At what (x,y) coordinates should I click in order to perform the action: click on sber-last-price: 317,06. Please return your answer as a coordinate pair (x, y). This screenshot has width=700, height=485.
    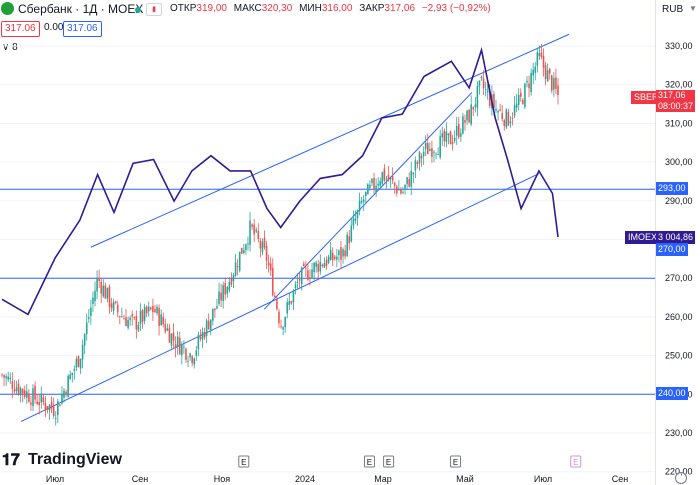
    Looking at the image, I should click on (672, 95).